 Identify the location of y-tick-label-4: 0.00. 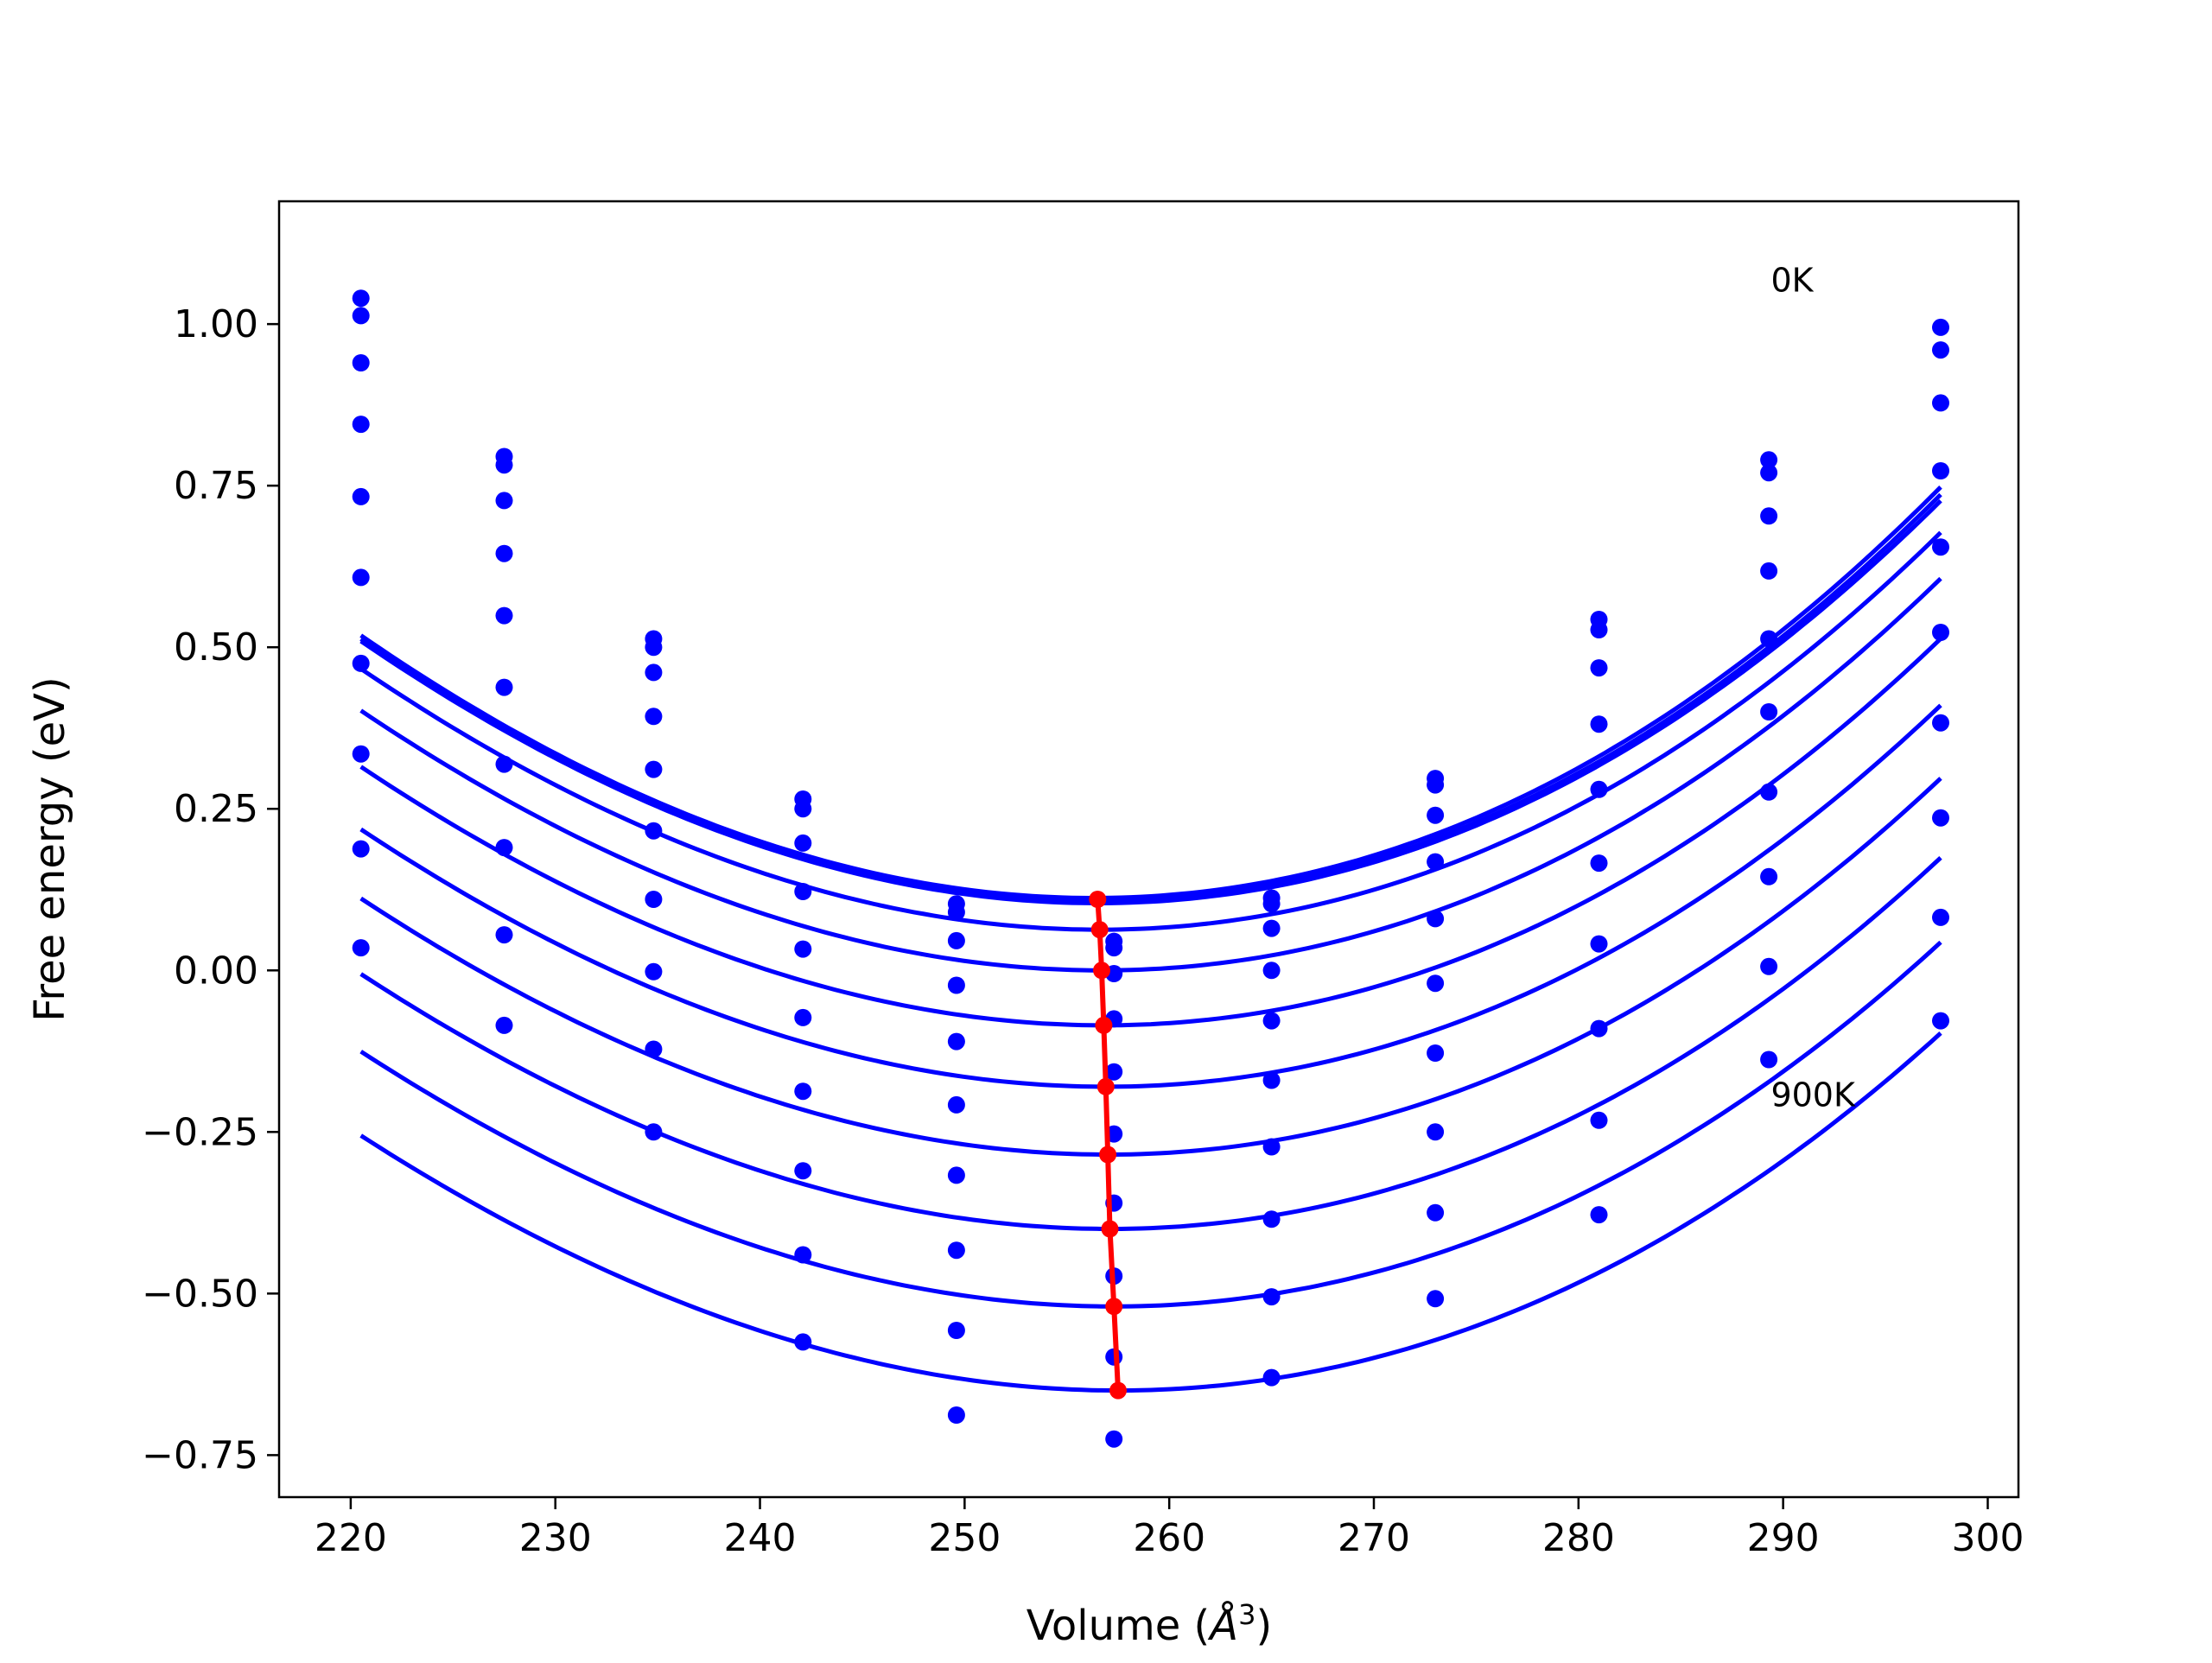
(216, 971).